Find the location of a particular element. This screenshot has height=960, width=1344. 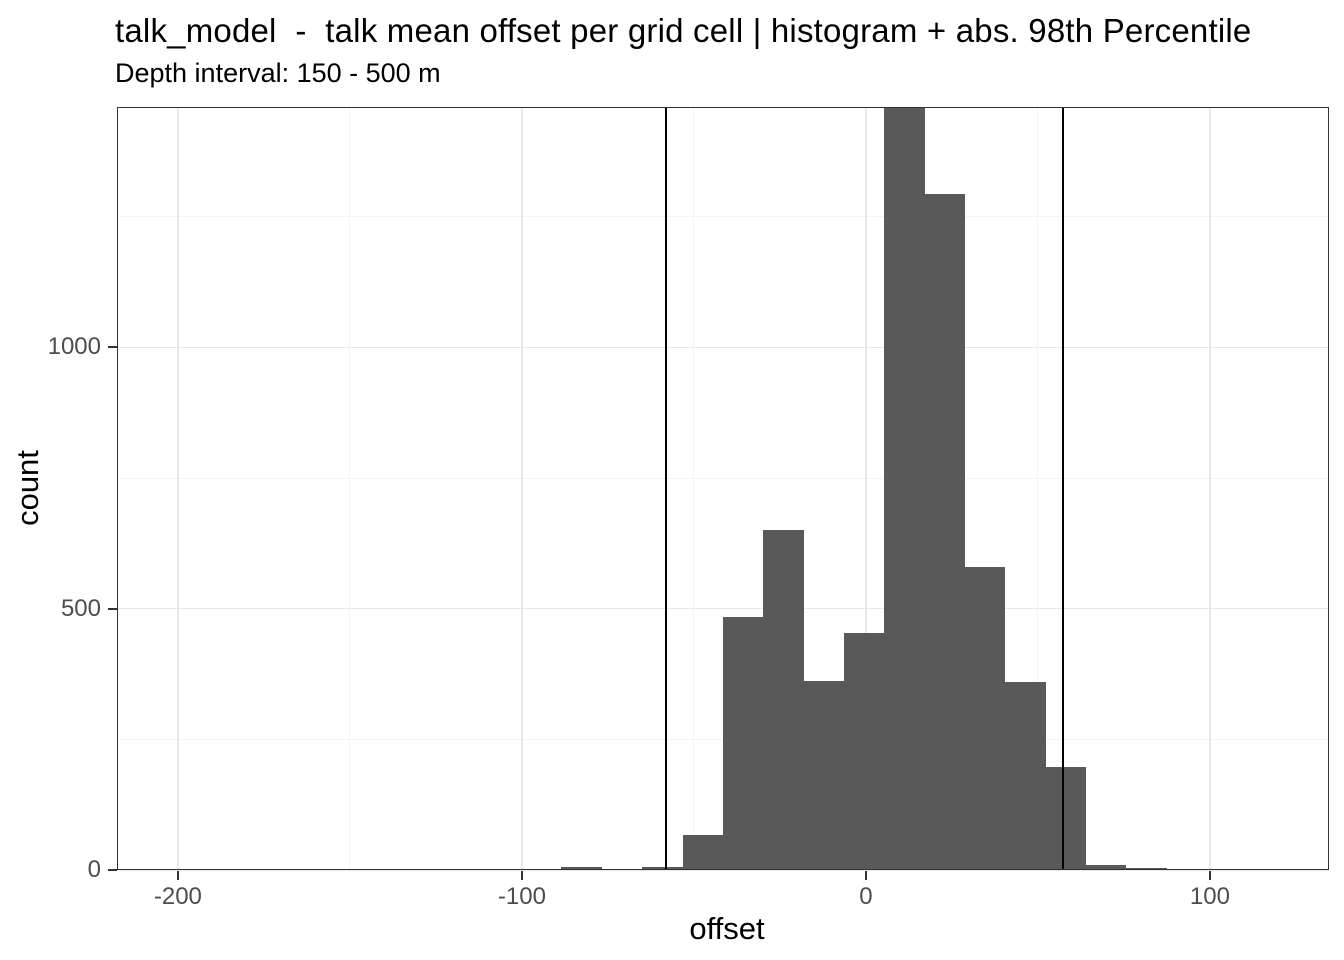

x-axis-title: offset is located at coordinates (727, 928).